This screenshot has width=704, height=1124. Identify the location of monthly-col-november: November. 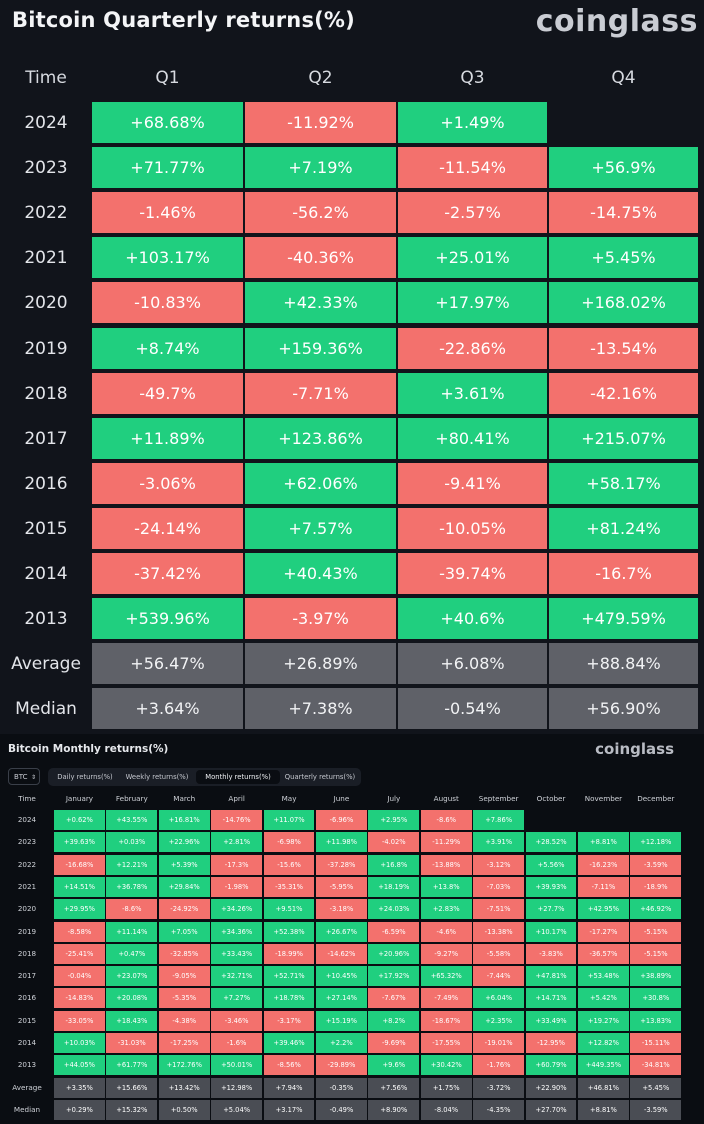
(603, 798).